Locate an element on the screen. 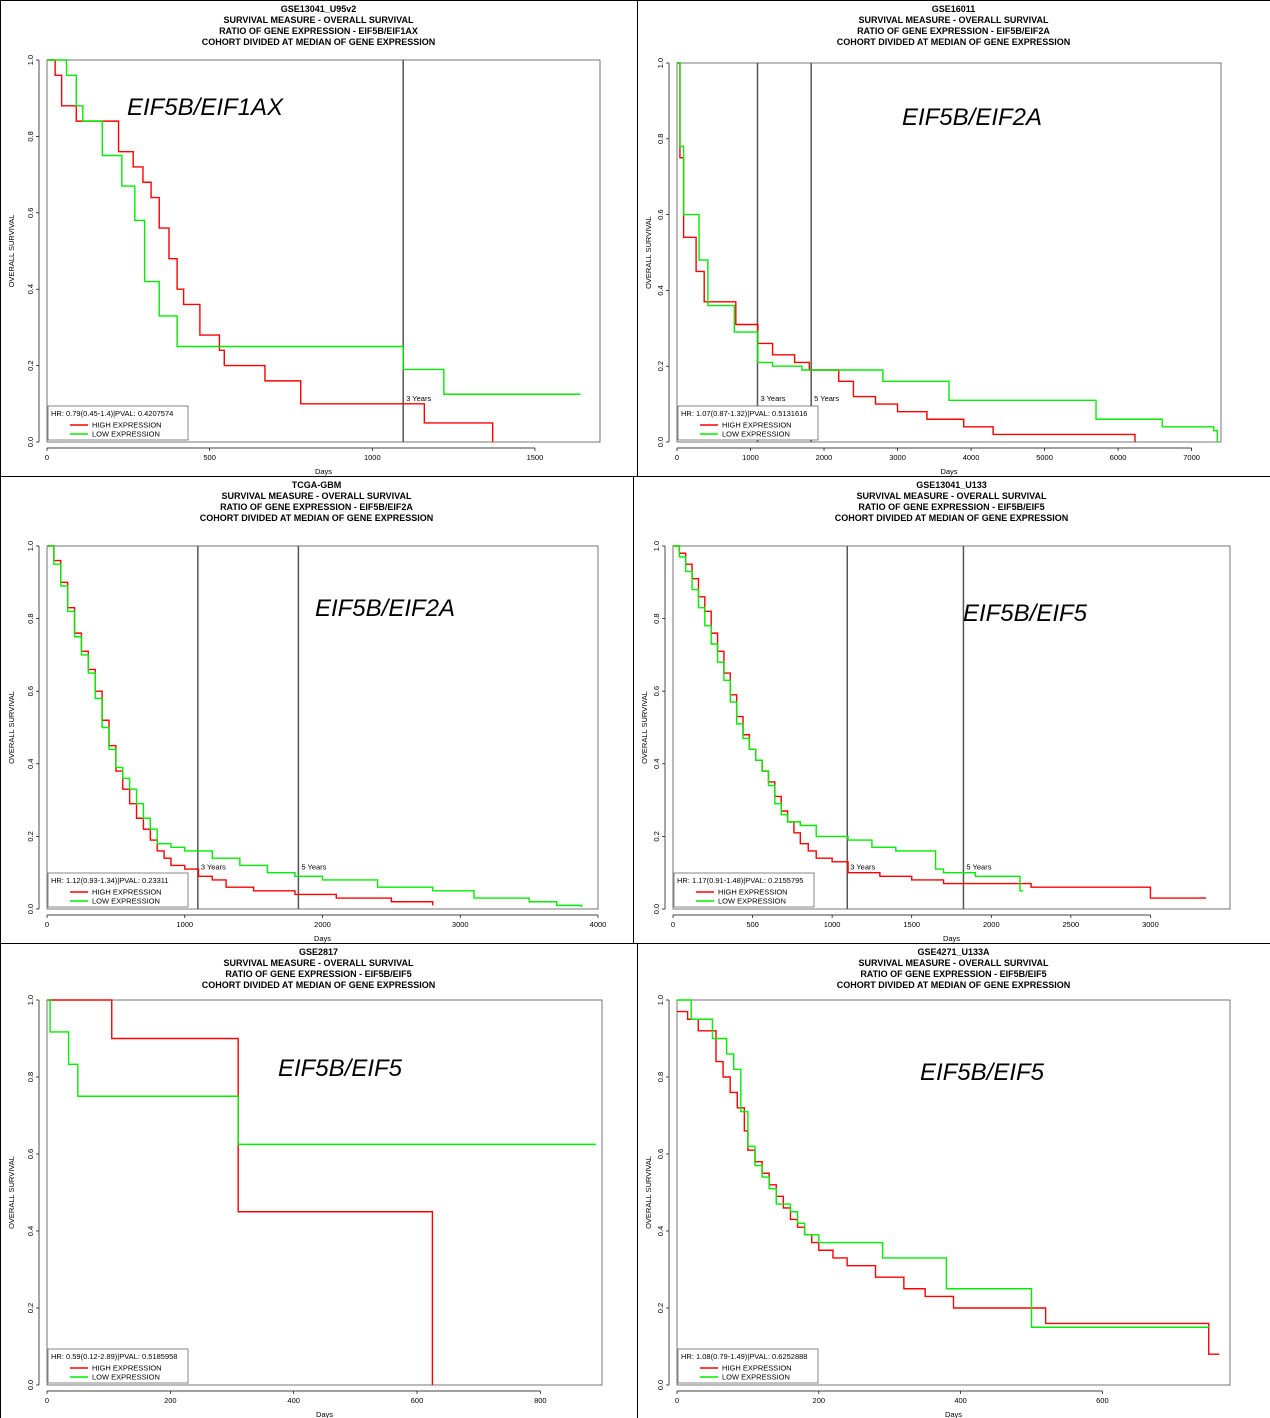 This screenshot has height=1418, width=1270. chart2-series-low-expression-line is located at coordinates (948, 252).